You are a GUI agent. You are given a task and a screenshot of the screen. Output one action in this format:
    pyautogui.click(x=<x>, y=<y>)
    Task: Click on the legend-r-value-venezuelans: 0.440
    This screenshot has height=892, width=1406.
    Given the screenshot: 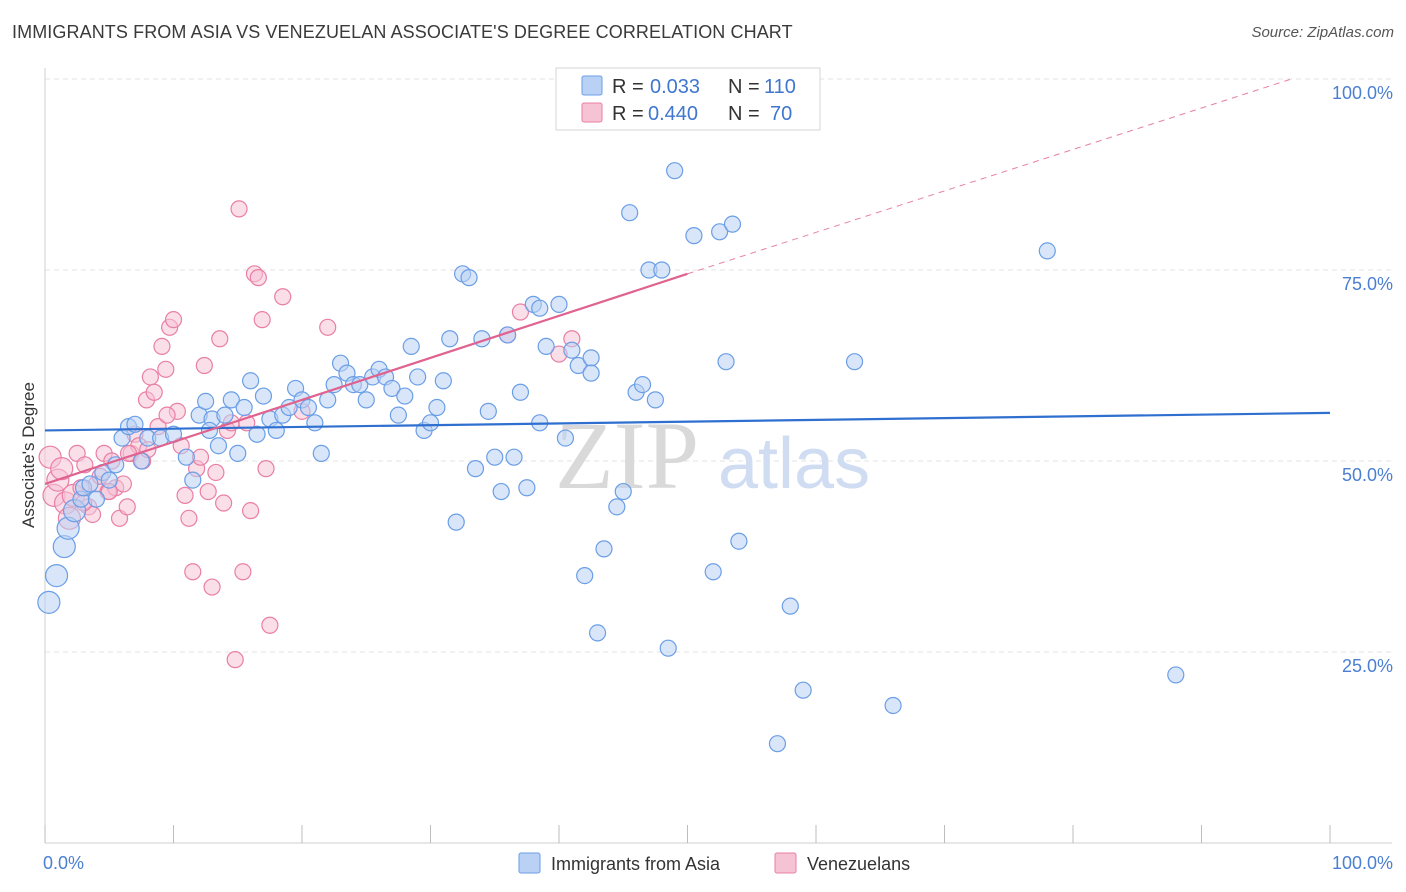 What is the action you would take?
    pyautogui.click(x=673, y=114)
    